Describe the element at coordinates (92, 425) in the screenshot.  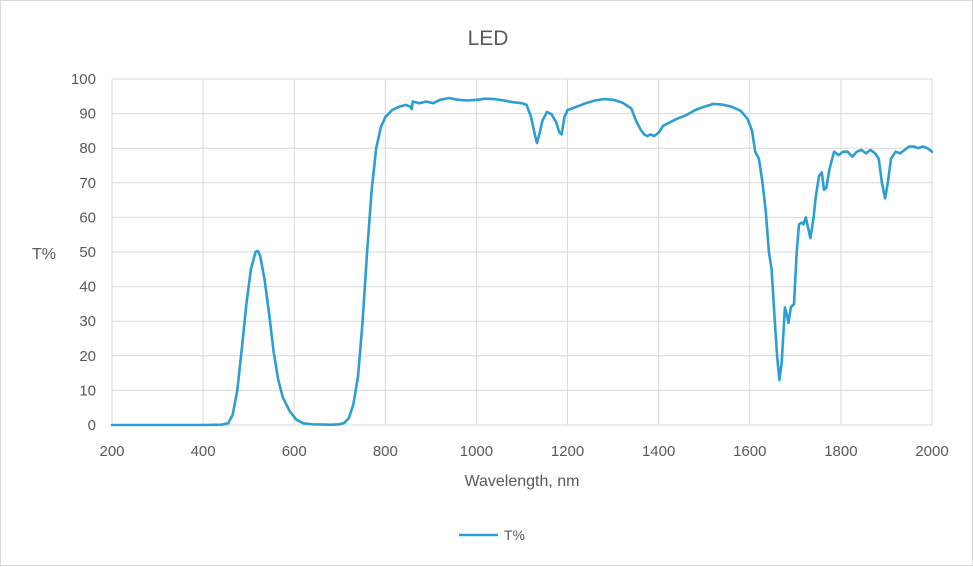
I see `y-tick-label: 0` at that location.